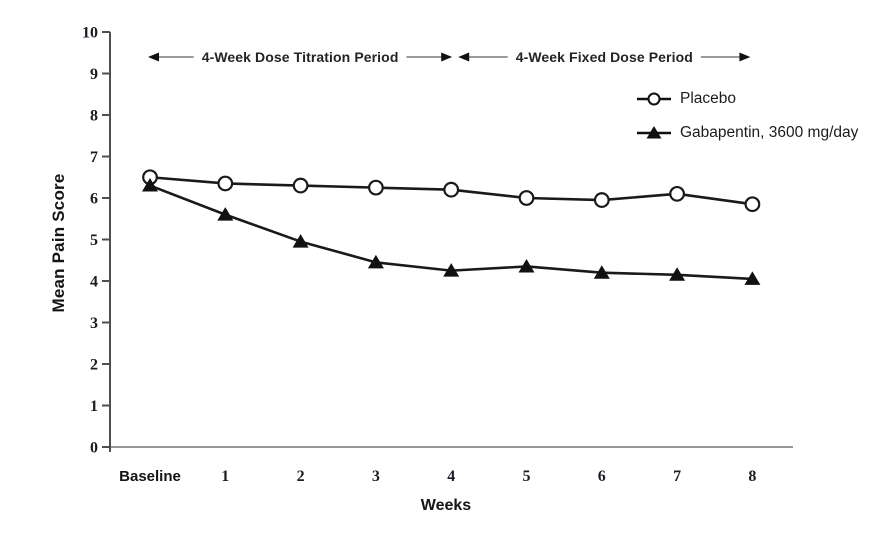  What do you see at coordinates (654, 132) in the screenshot?
I see `filled-triangle-marker-icon` at bounding box center [654, 132].